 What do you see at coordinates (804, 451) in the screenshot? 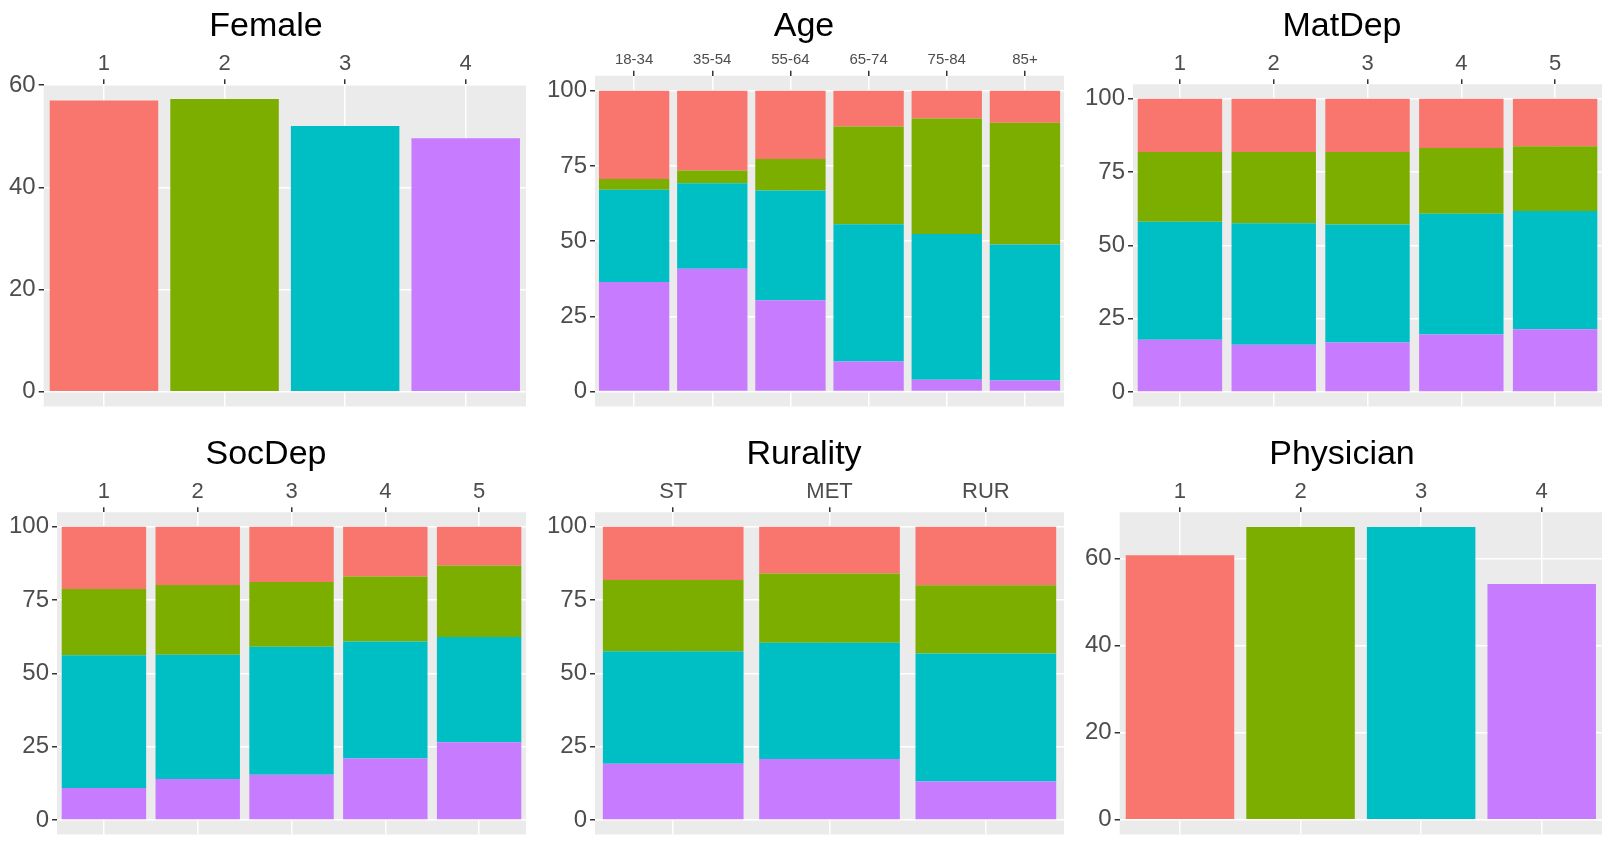
I see `chart-title: Rurality` at bounding box center [804, 451].